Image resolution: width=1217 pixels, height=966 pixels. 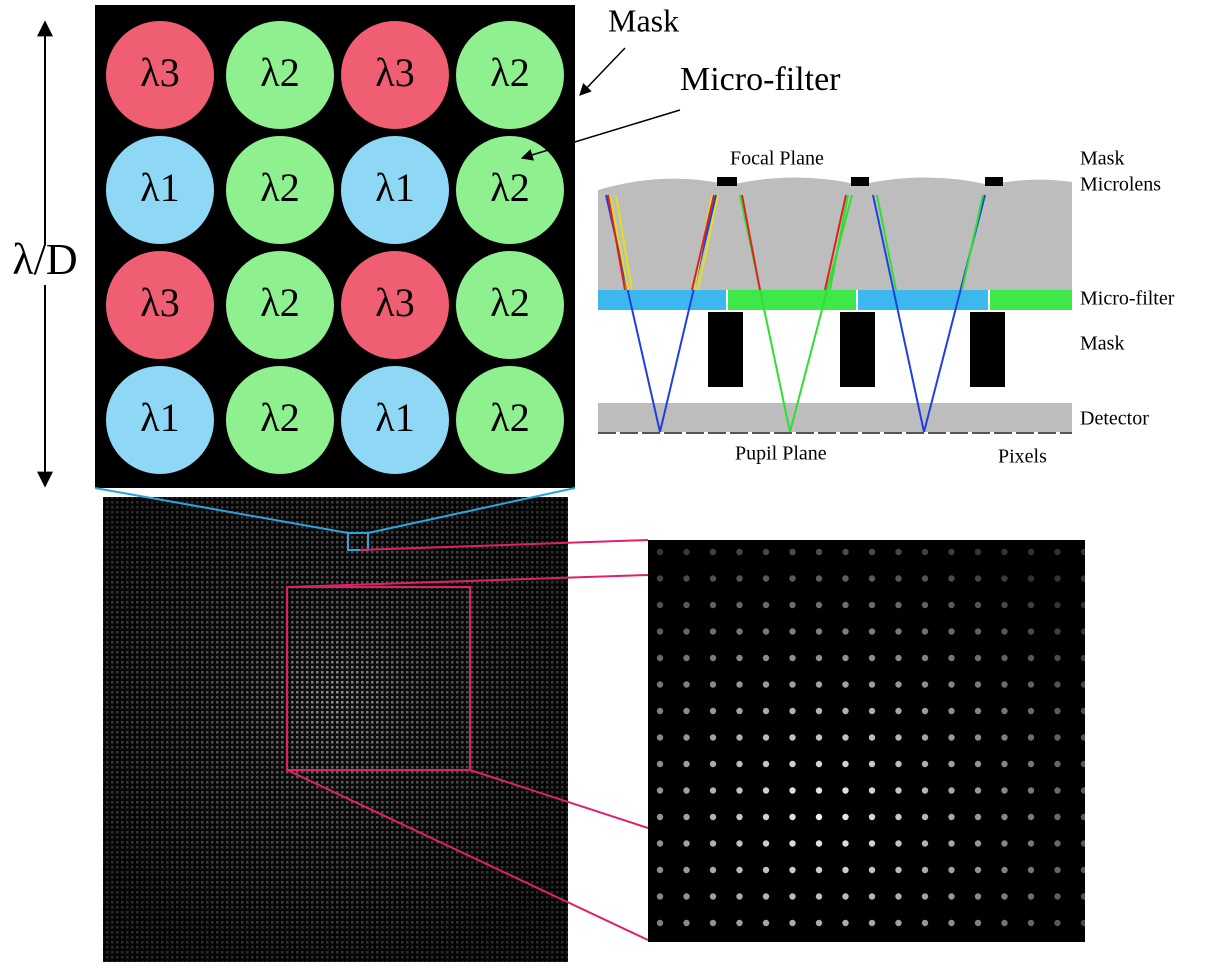 What do you see at coordinates (643, 20) in the screenshot?
I see `callout: Mask` at bounding box center [643, 20].